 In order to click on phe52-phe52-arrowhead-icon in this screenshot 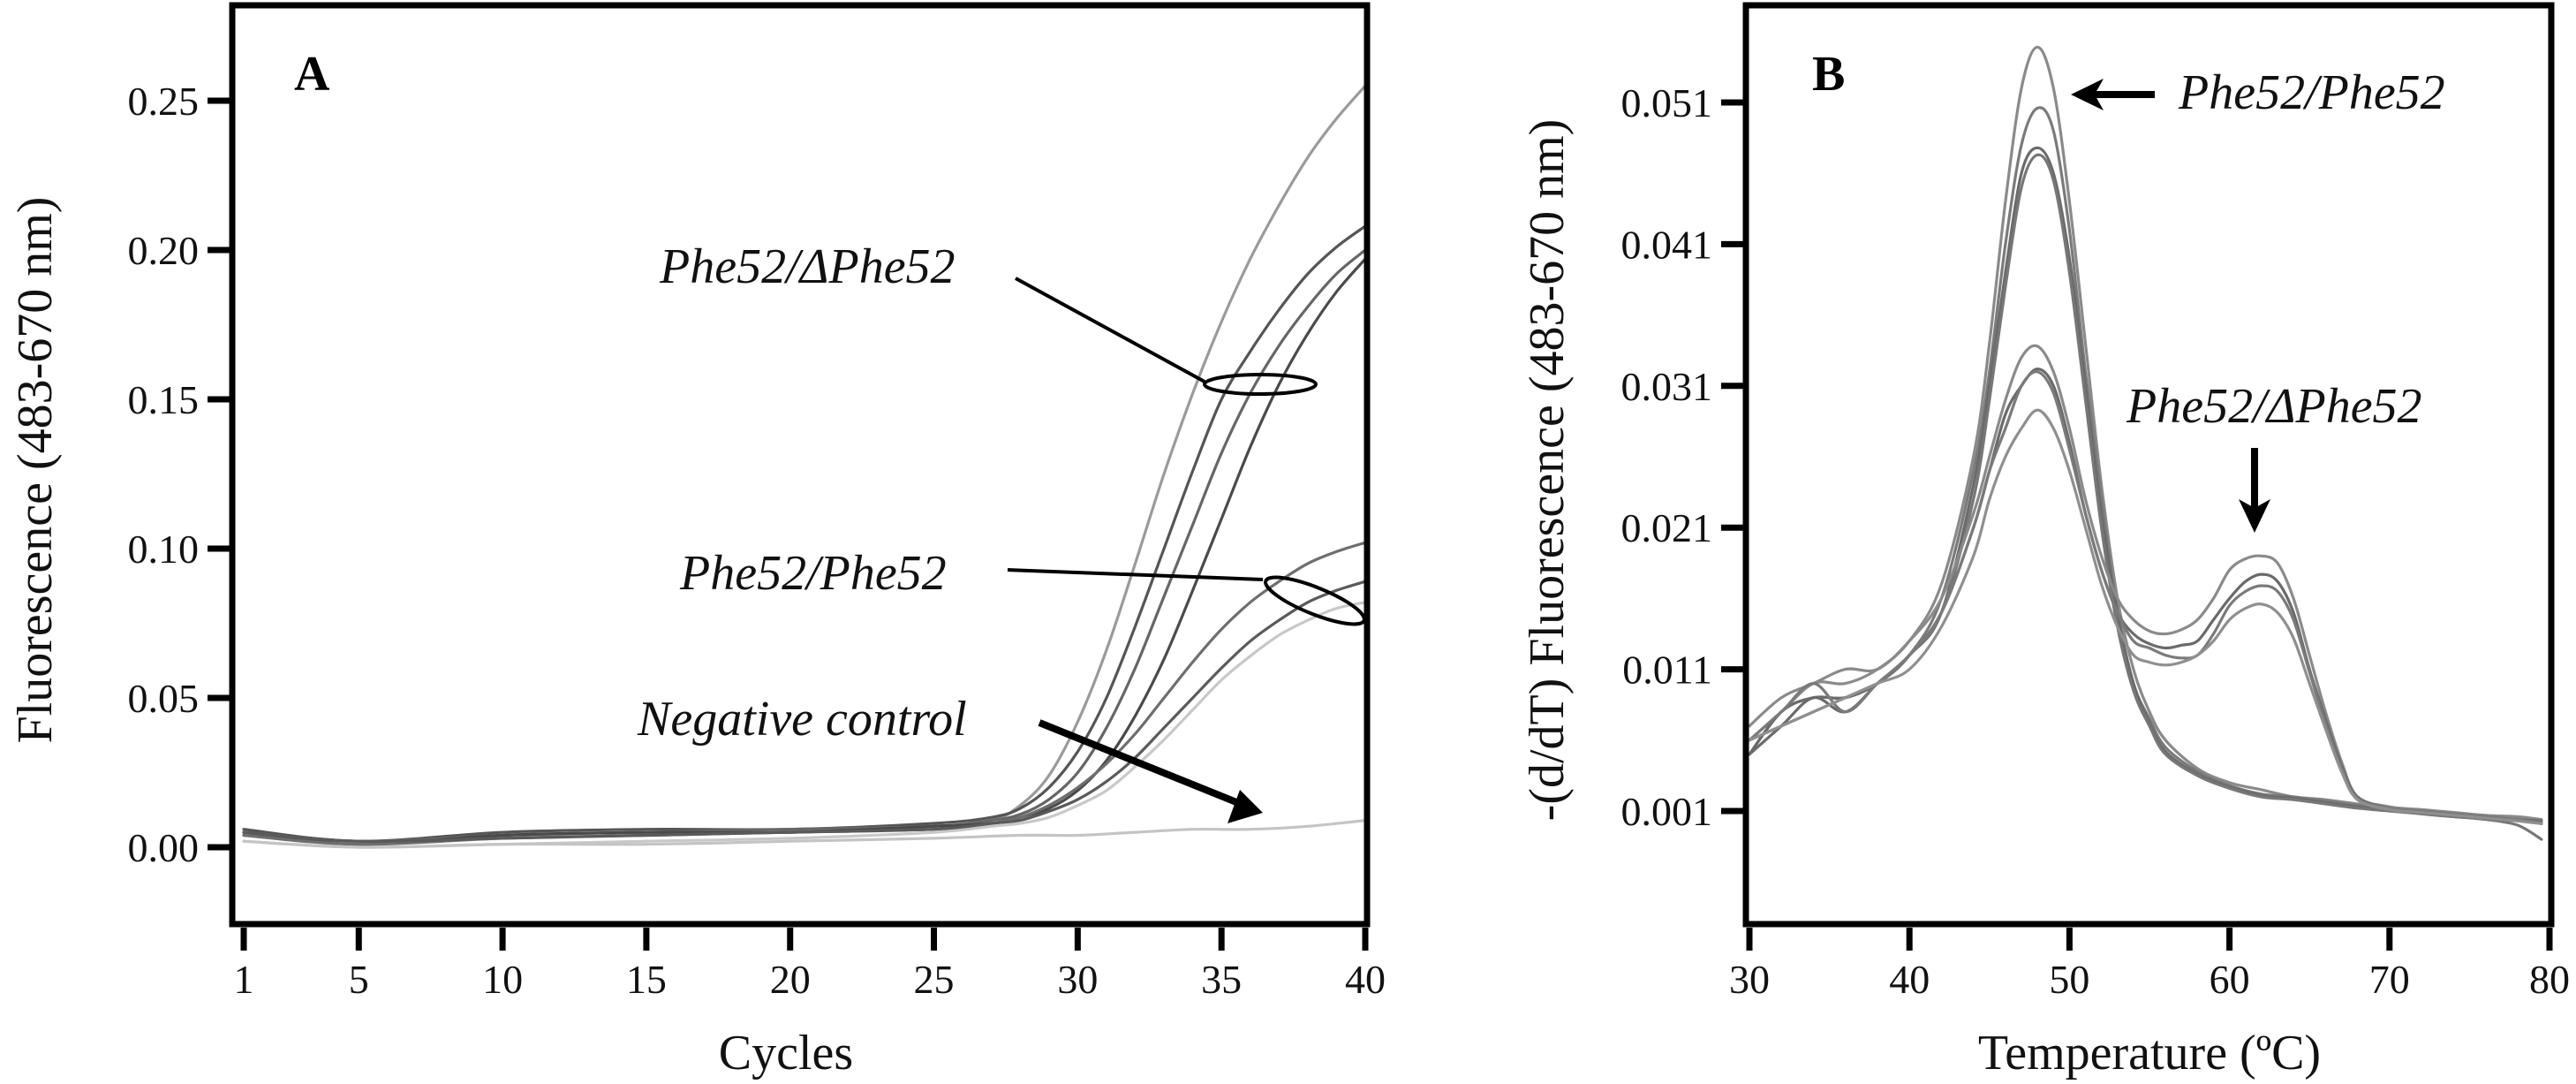, I will do `click(2088, 94)`.